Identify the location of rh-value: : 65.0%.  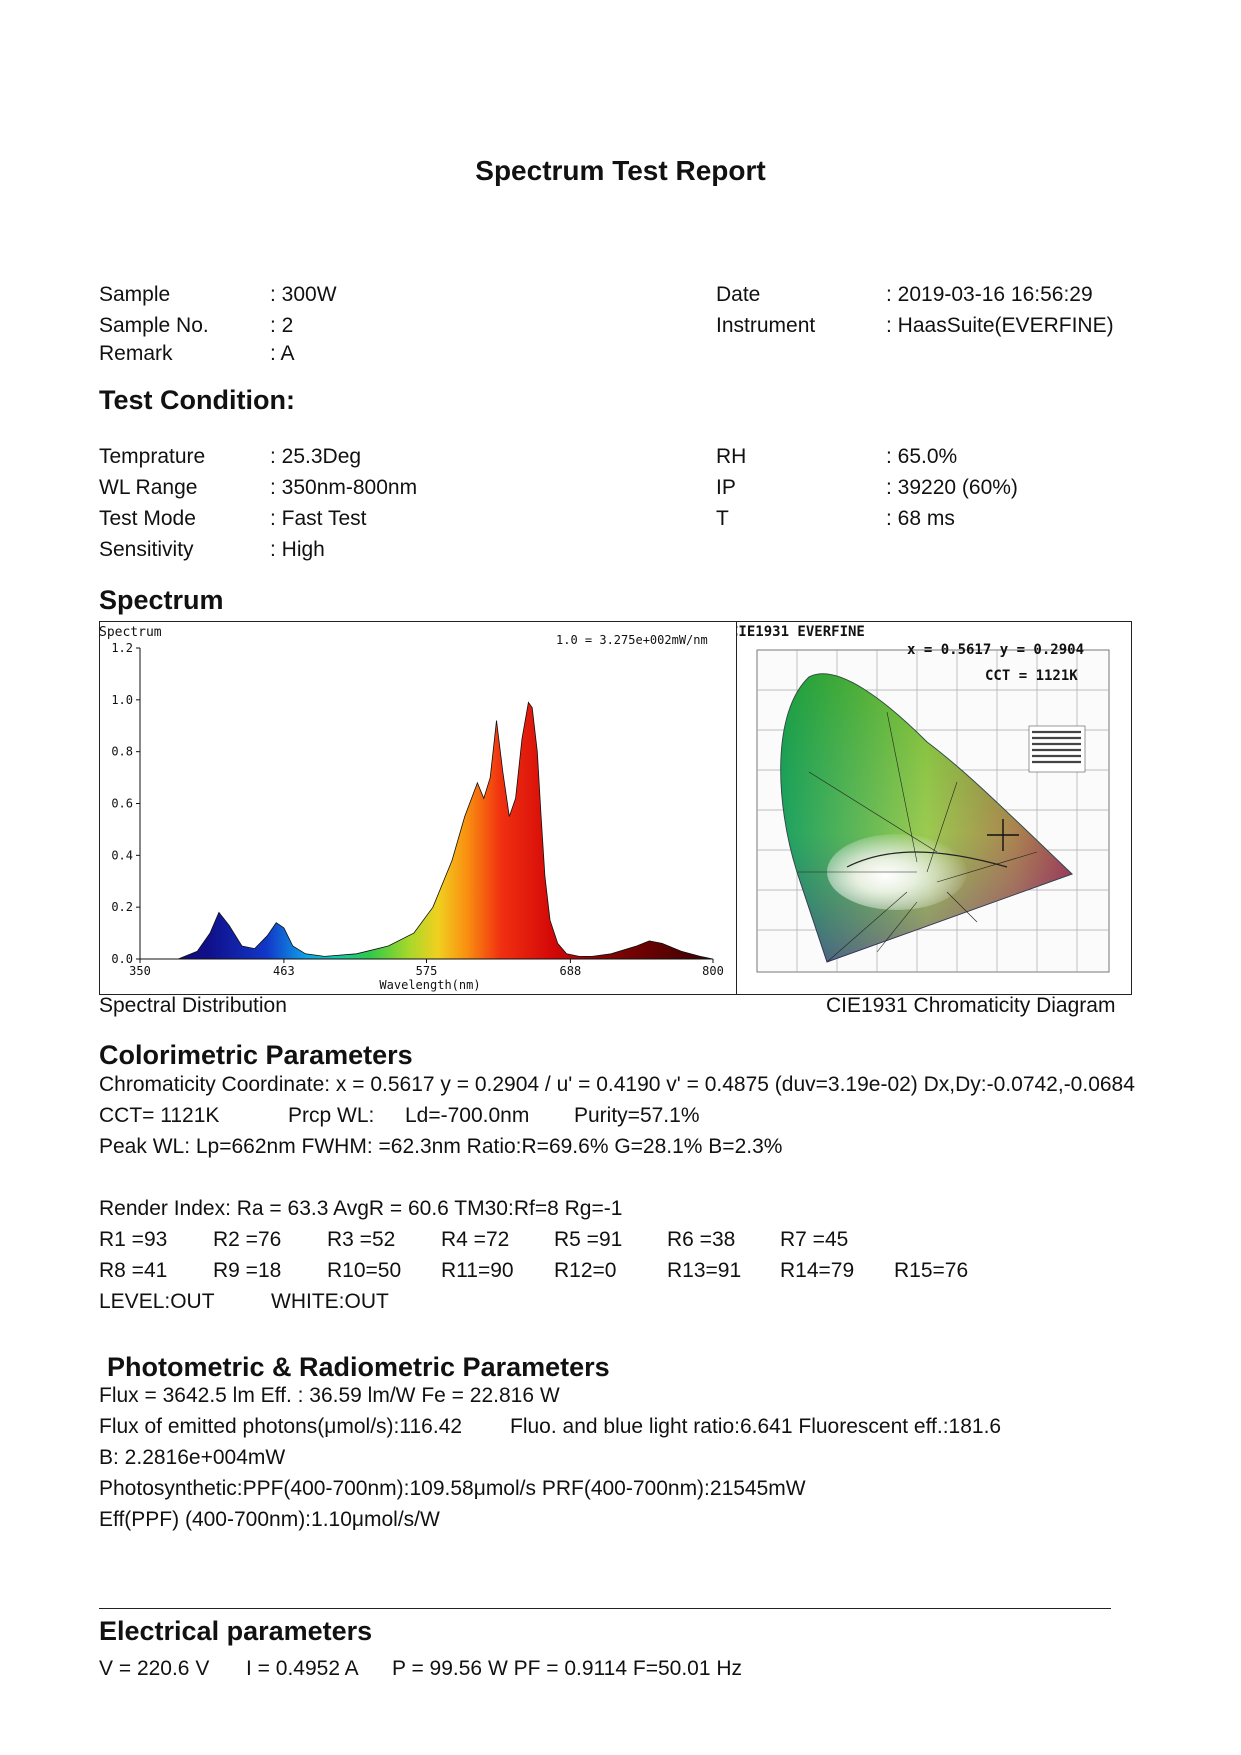
(922, 456).